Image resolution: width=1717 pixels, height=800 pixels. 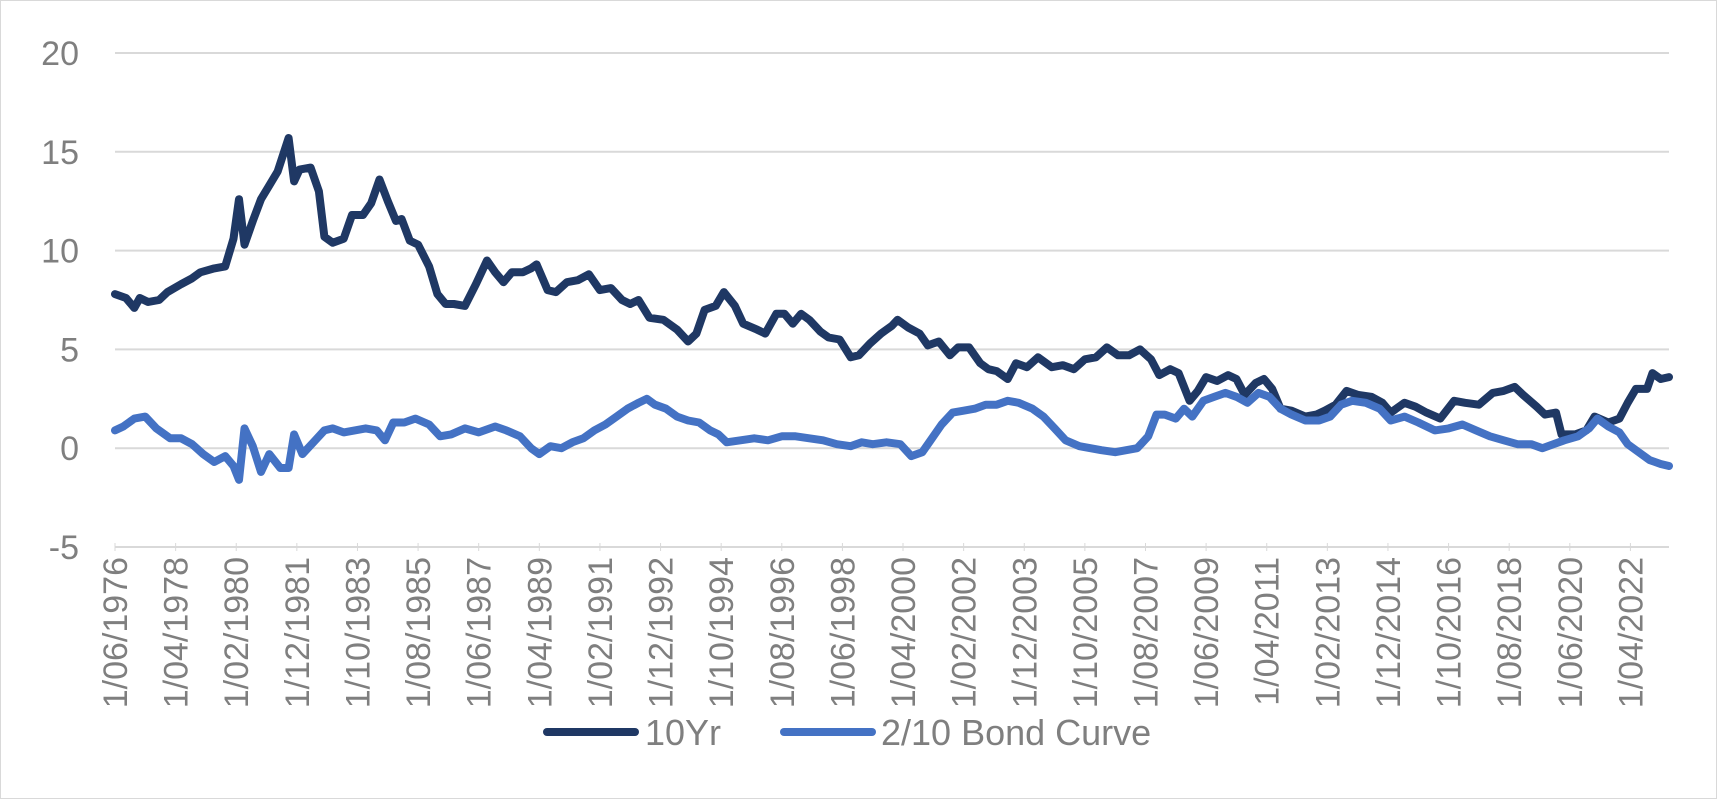 What do you see at coordinates (1086, 632) in the screenshot?
I see `x-tick-label: 1/10/2005` at bounding box center [1086, 632].